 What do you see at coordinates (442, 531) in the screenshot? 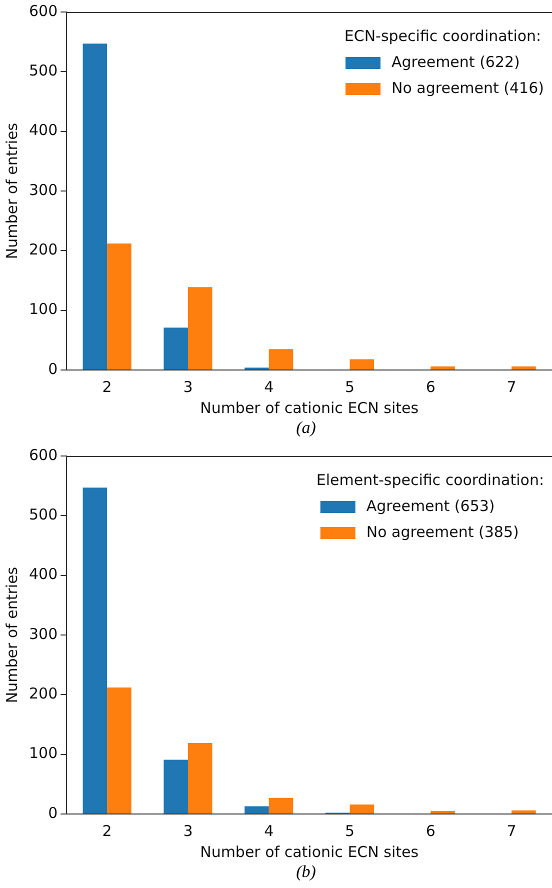
I see `legend-label: No agreement (385)` at bounding box center [442, 531].